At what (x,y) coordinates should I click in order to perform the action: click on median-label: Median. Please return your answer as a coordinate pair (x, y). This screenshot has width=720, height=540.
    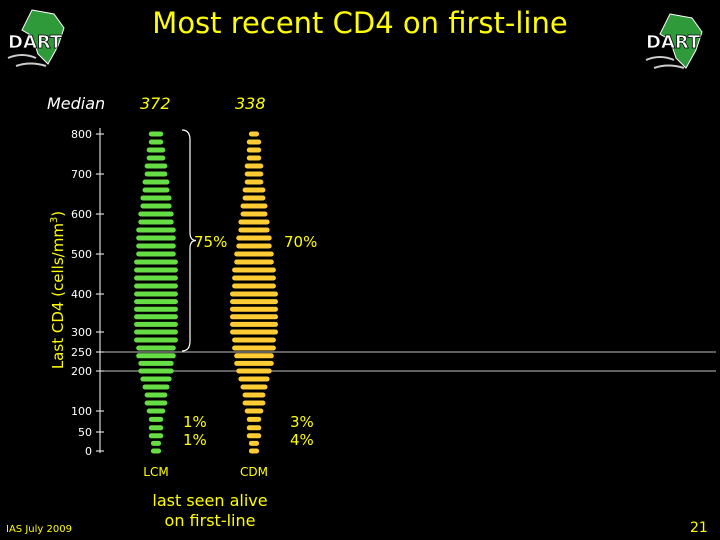
    Looking at the image, I should click on (76, 103).